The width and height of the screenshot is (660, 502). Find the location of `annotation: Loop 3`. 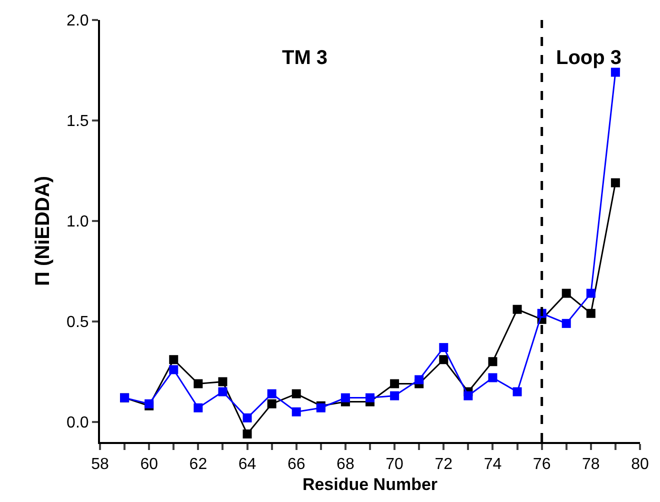

annotation: Loop 3 is located at coordinates (589, 58).